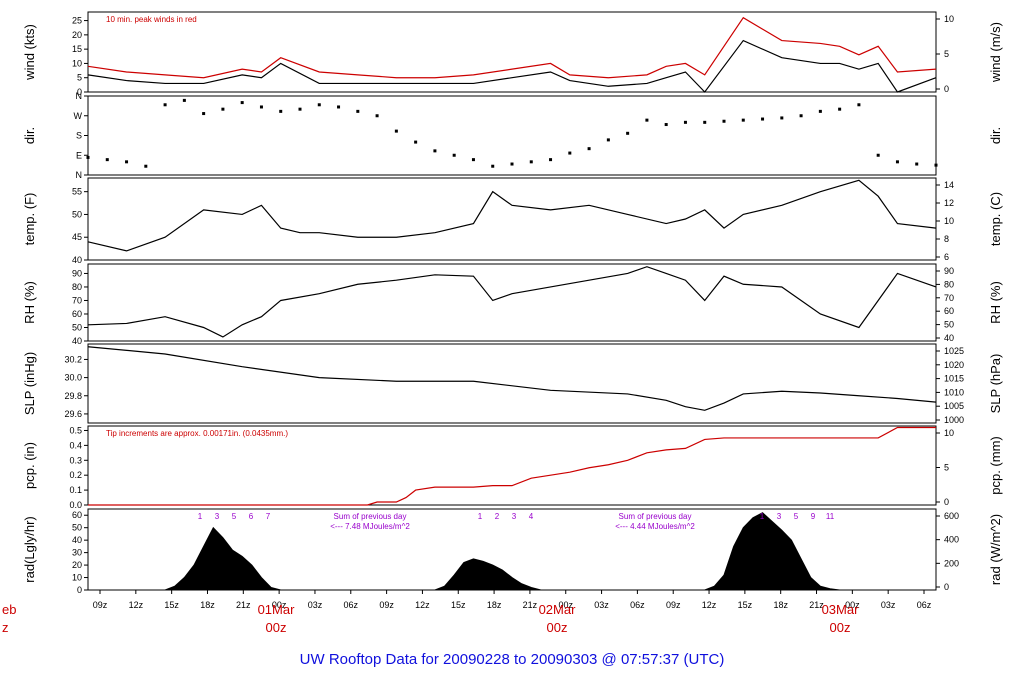  Describe the element at coordinates (77, 578) in the screenshot. I see `left-tick-label-rad: 10` at that location.